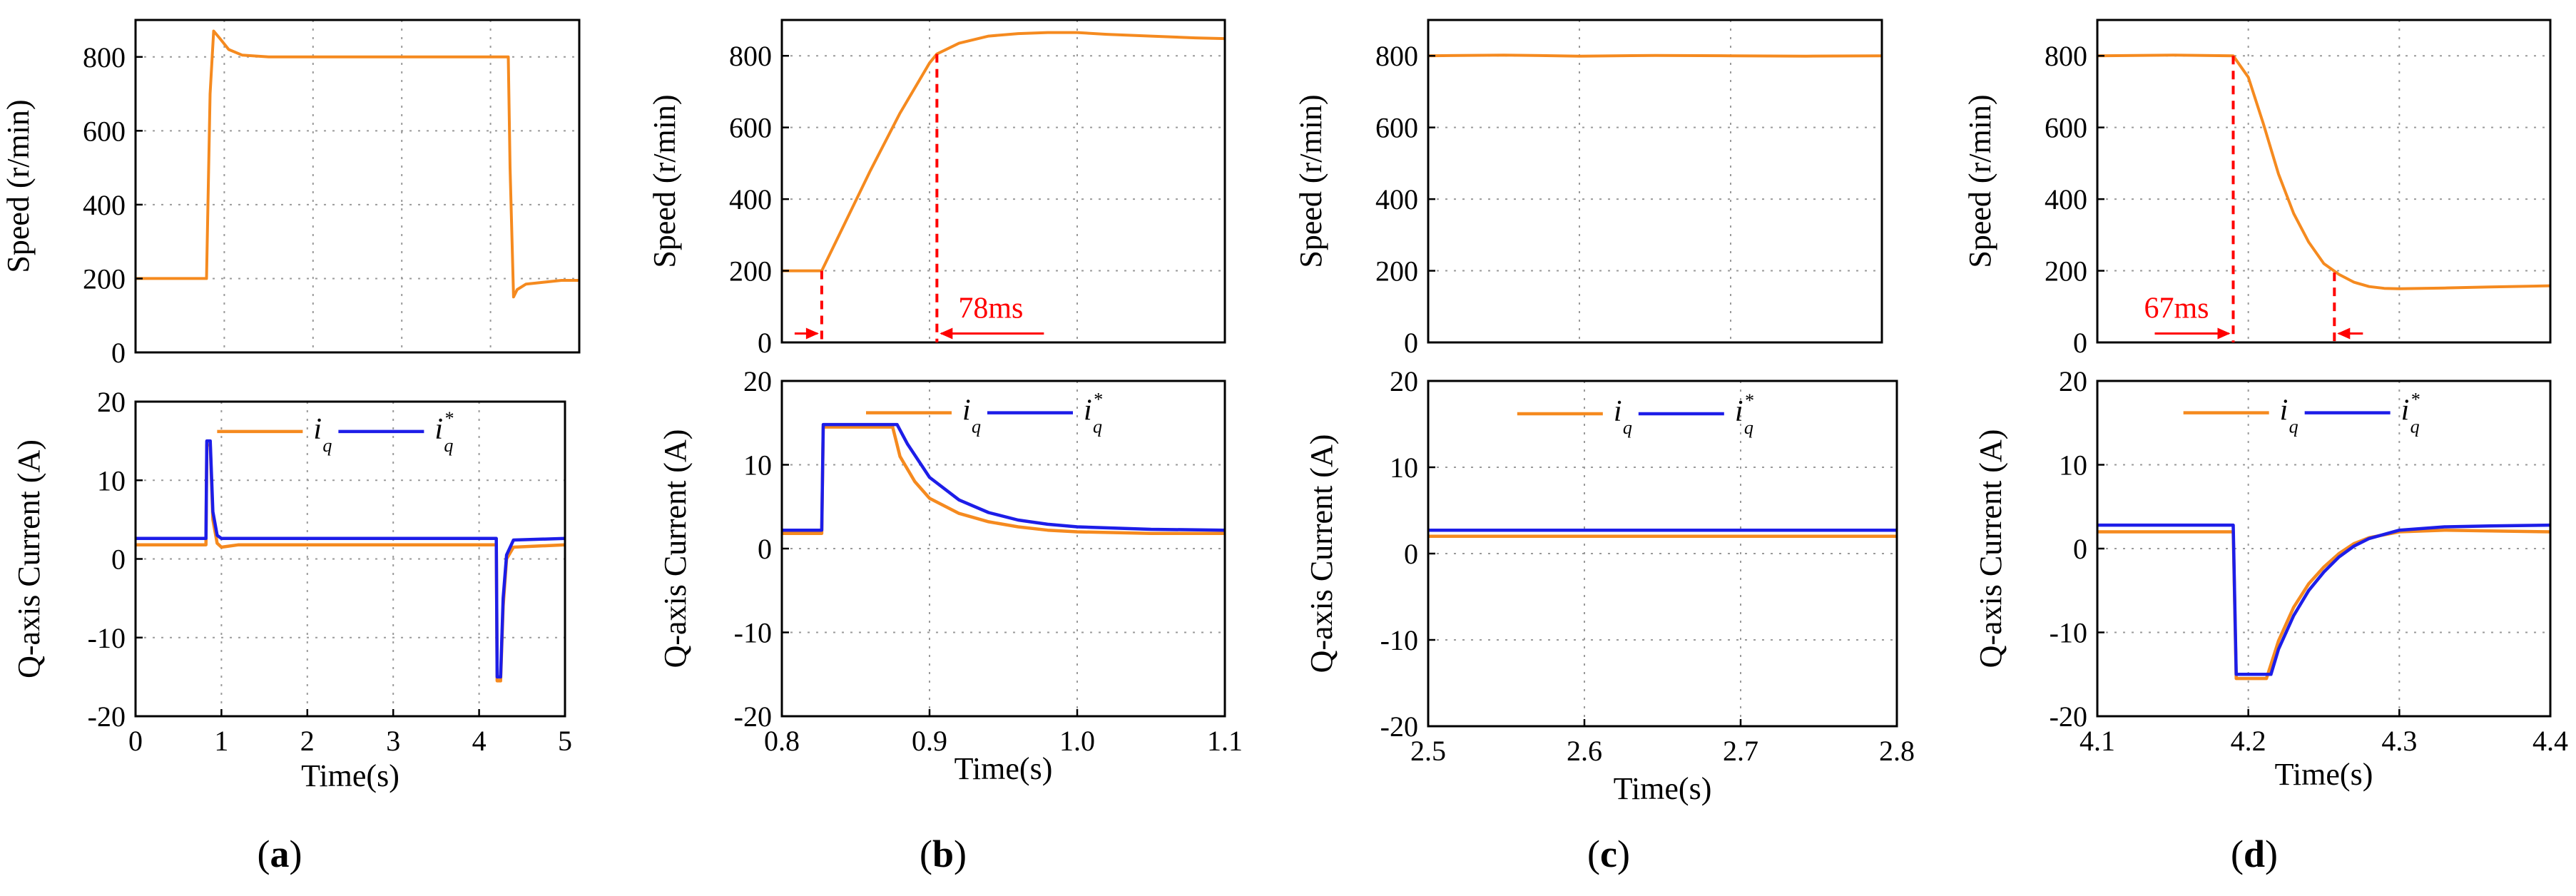 Image resolution: width=2576 pixels, height=896 pixels. Describe the element at coordinates (1588, 189) in the screenshot. I see `speed-plot-2: 0 200 400 600 800 Speed (r/min)` at that location.